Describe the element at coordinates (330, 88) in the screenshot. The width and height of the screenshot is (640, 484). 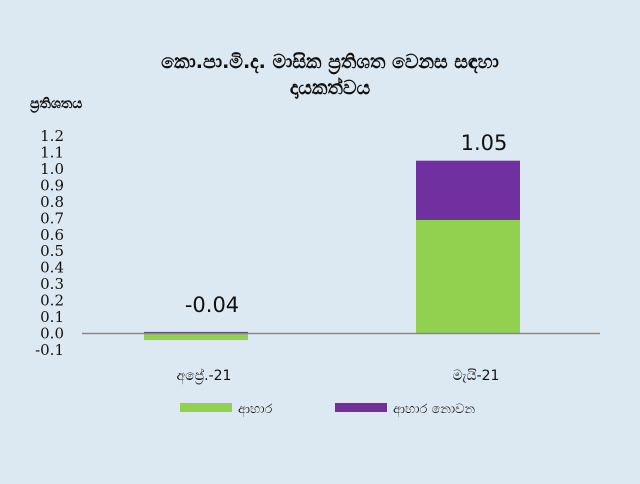
I see `chart-title-line2: දායකත්වය` at that location.